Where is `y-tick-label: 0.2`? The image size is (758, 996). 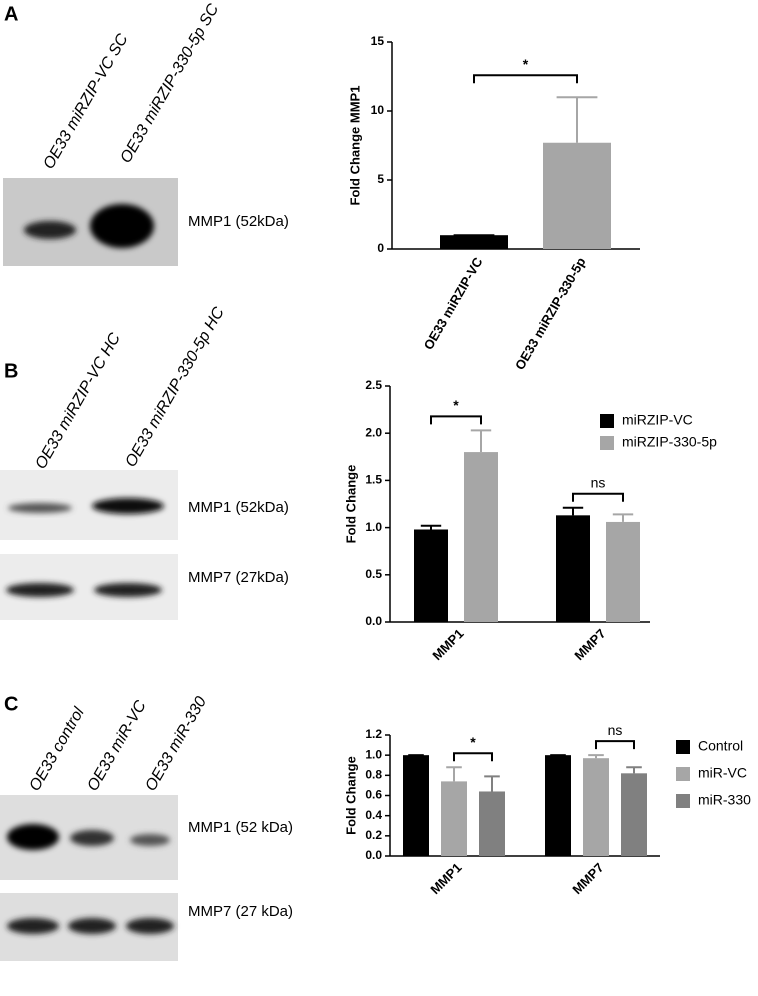 y-tick-label: 0.2 is located at coordinates (373, 835).